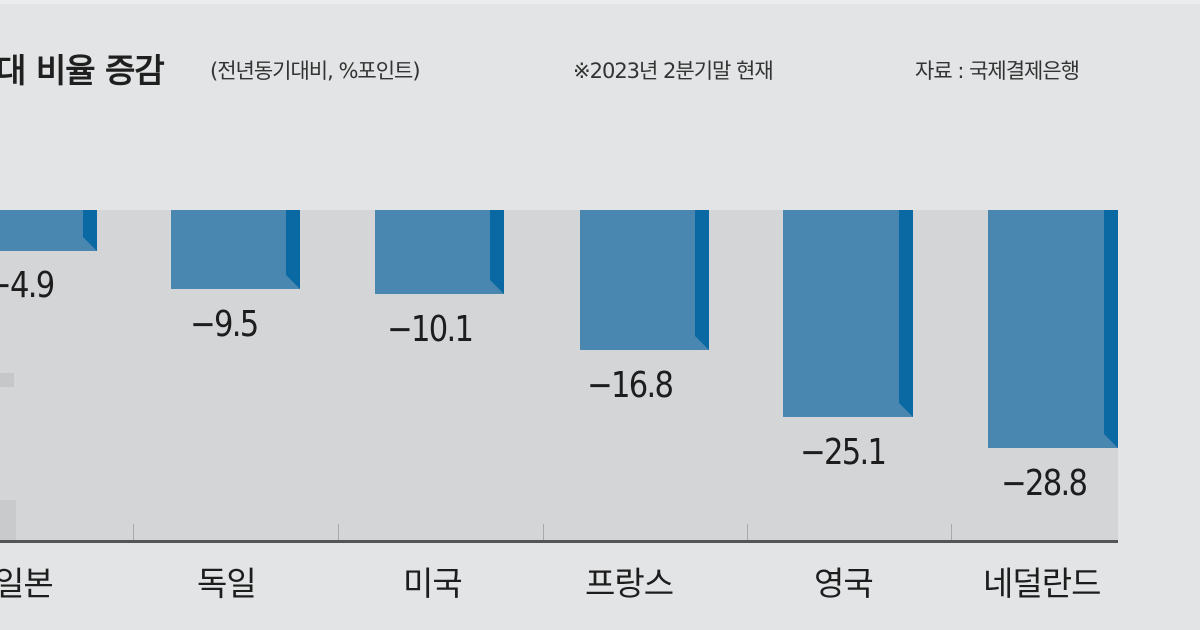 The height and width of the screenshot is (630, 1200). What do you see at coordinates (844, 583) in the screenshot?
I see `category-label-uk: 영국` at bounding box center [844, 583].